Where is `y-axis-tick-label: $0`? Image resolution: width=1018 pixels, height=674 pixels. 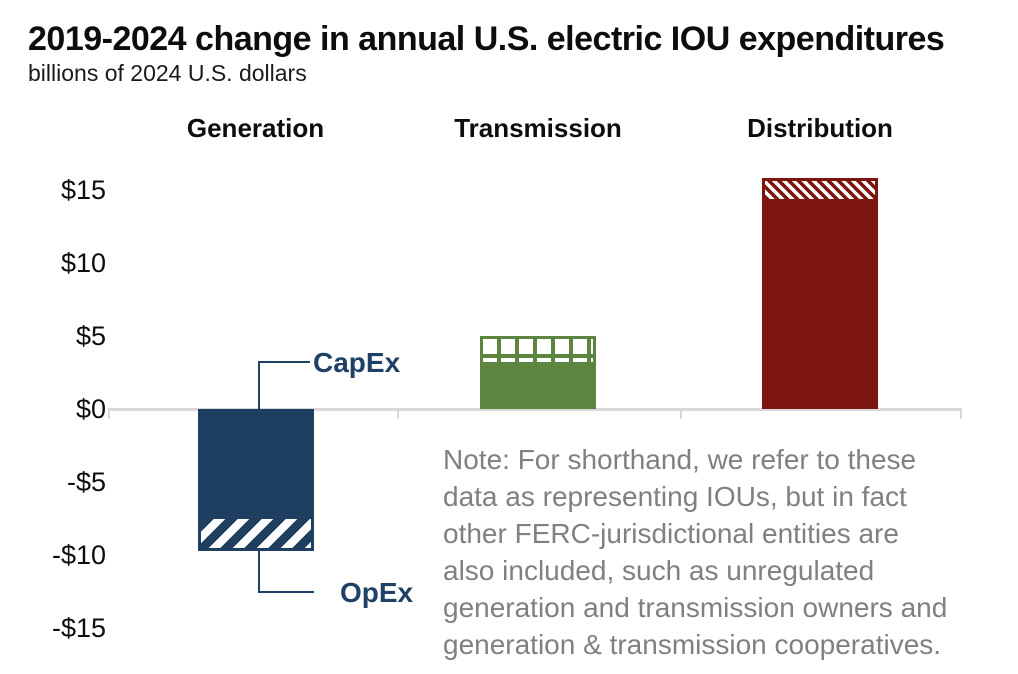 y-axis-tick-label: $0 is located at coordinates (90, 409).